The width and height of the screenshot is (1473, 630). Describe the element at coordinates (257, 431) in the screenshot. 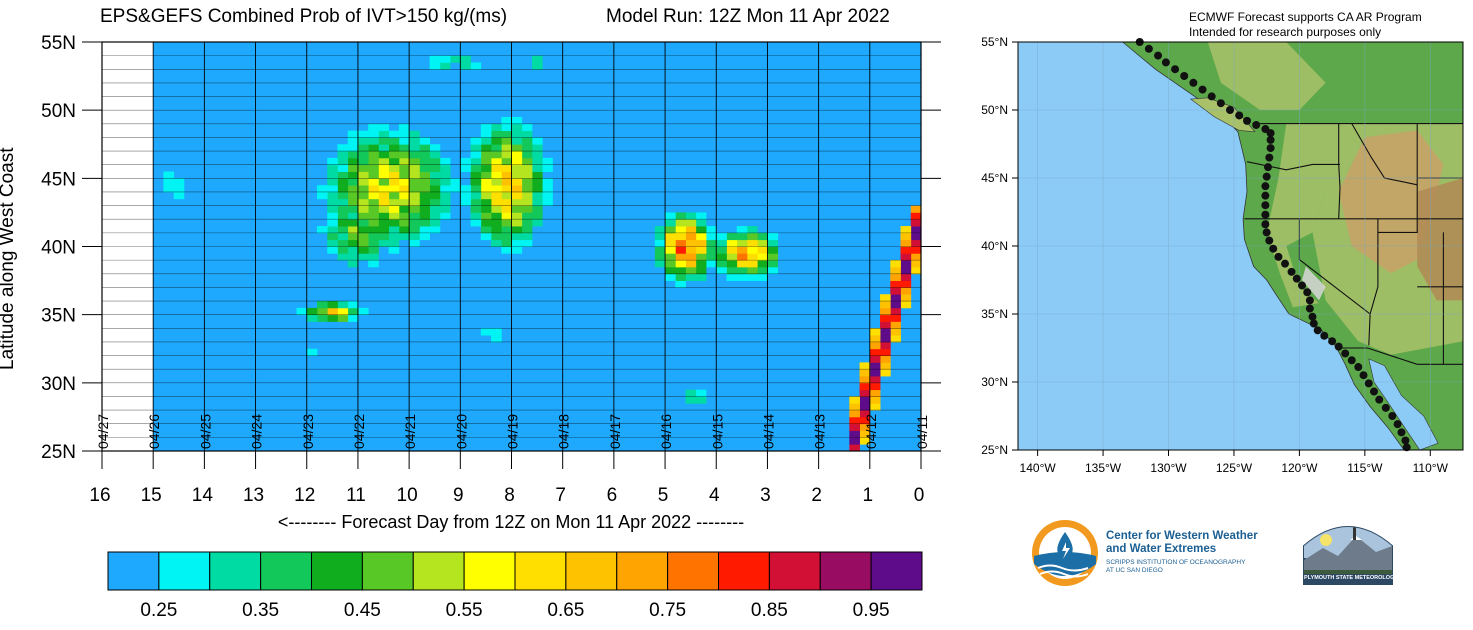

I see `date-label: 04/24` at that location.